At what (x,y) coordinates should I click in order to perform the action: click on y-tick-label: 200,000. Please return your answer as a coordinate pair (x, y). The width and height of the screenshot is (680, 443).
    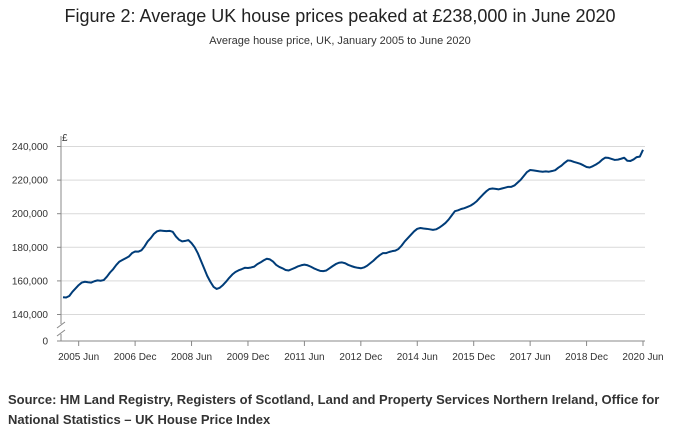
    Looking at the image, I should click on (30, 214).